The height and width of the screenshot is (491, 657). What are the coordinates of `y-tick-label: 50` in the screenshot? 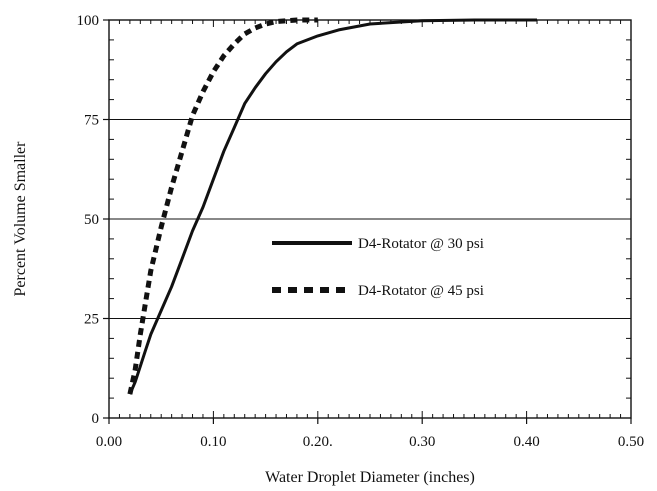 It's located at (91, 220).